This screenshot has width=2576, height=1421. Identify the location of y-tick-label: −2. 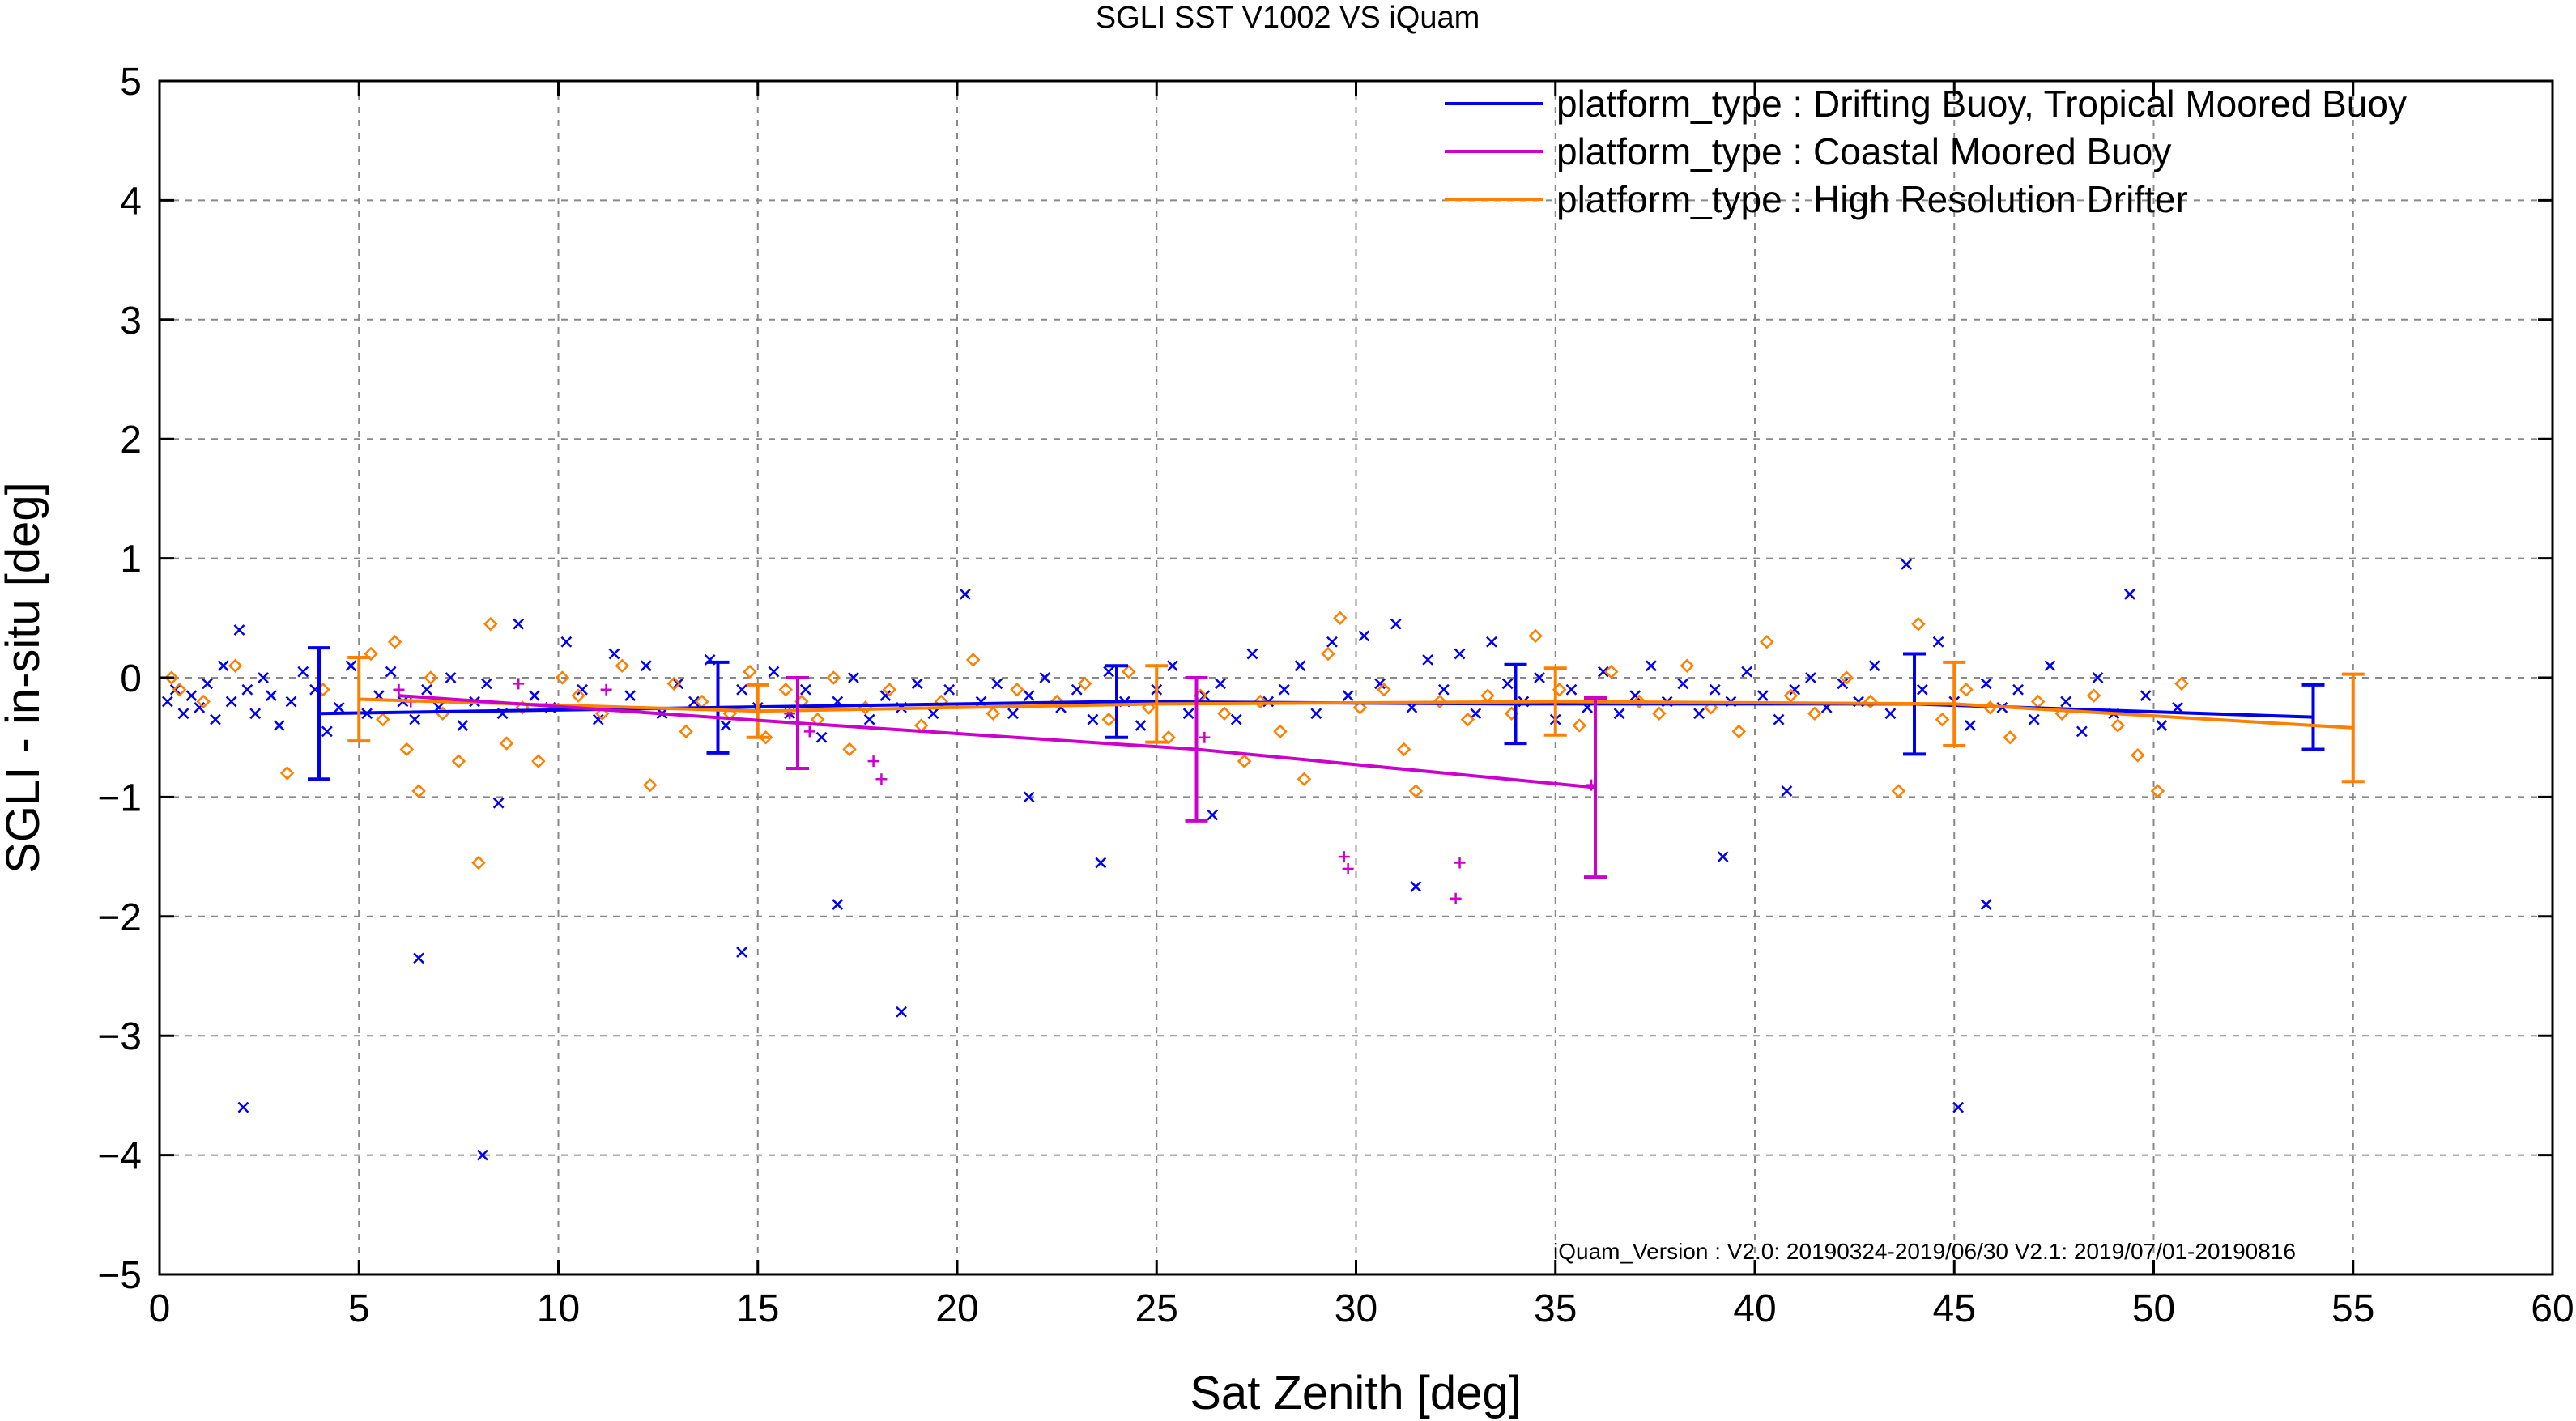
(119, 918).